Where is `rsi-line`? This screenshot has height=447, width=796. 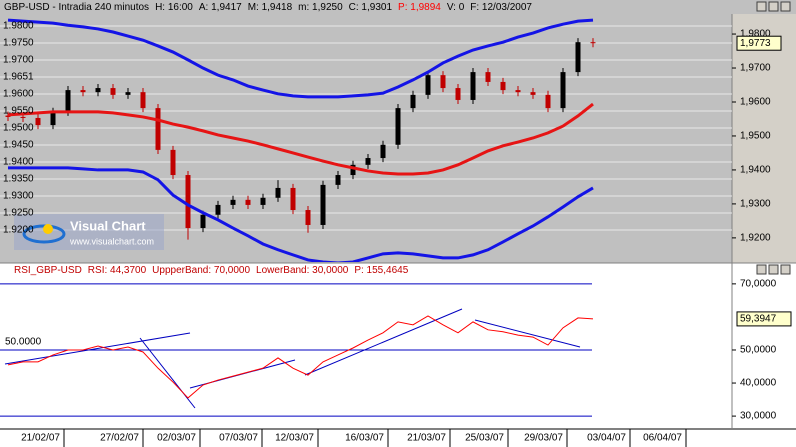 rsi-line is located at coordinates (300, 357).